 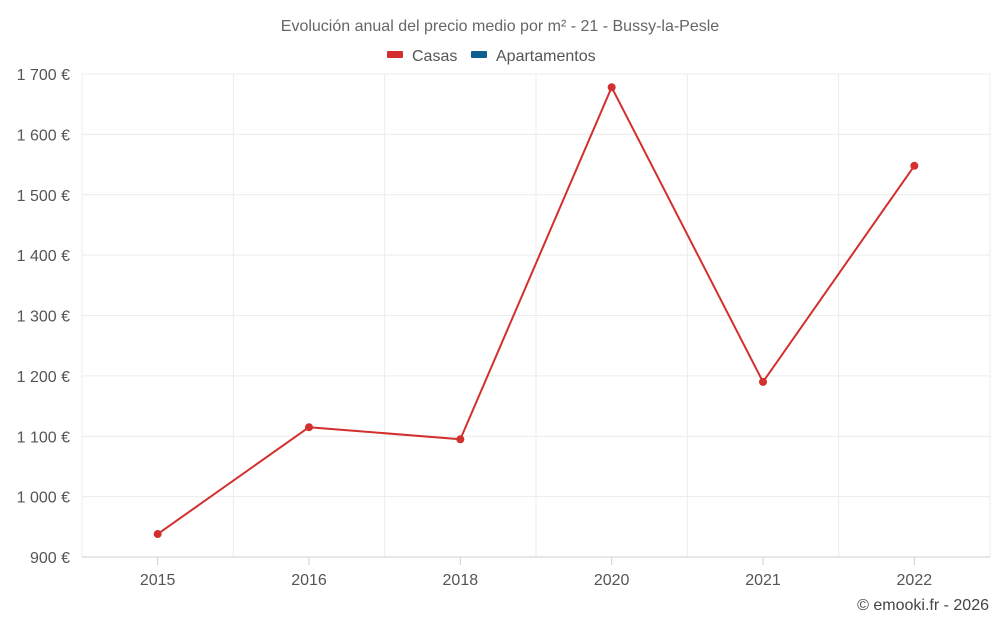 What do you see at coordinates (612, 580) in the screenshot?
I see `x-tick-label: 2020` at bounding box center [612, 580].